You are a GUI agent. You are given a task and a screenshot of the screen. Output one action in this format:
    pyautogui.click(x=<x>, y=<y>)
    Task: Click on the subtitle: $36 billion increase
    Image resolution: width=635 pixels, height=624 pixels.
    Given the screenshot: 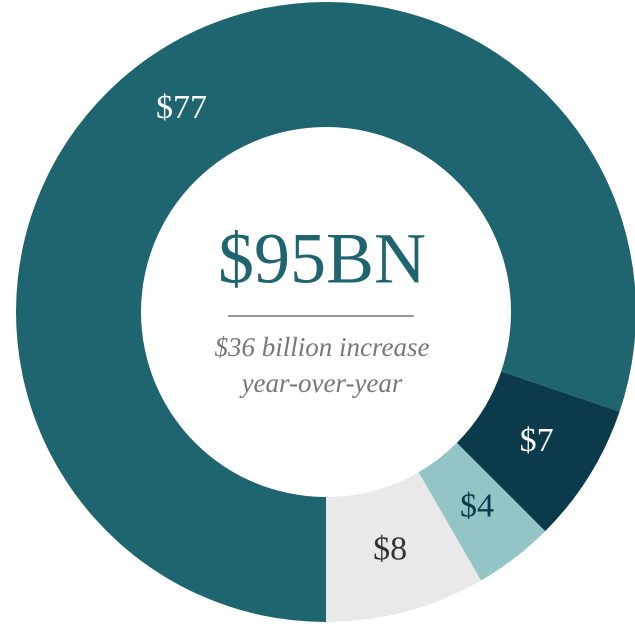 What is the action you would take?
    pyautogui.click(x=322, y=347)
    